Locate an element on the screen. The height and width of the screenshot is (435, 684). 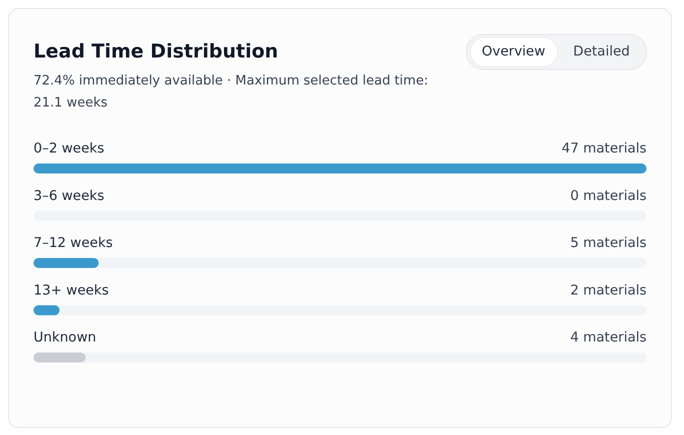
y-tick-label: 3–6 weeks is located at coordinates (69, 196).